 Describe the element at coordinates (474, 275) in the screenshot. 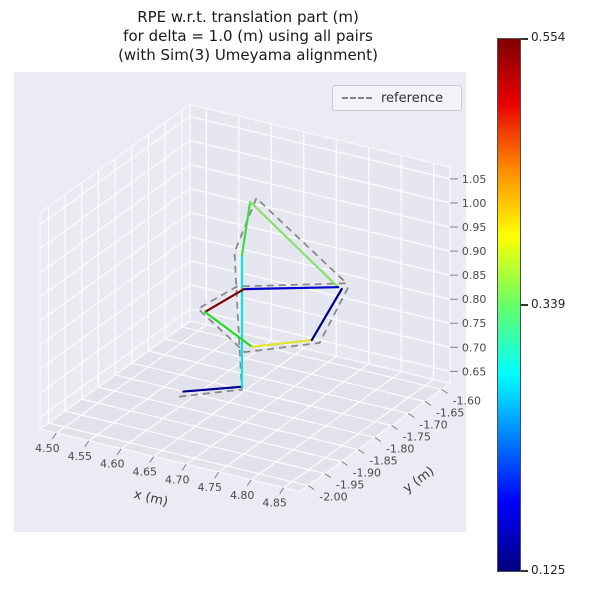

I see `z-tick-label: 0.85` at that location.